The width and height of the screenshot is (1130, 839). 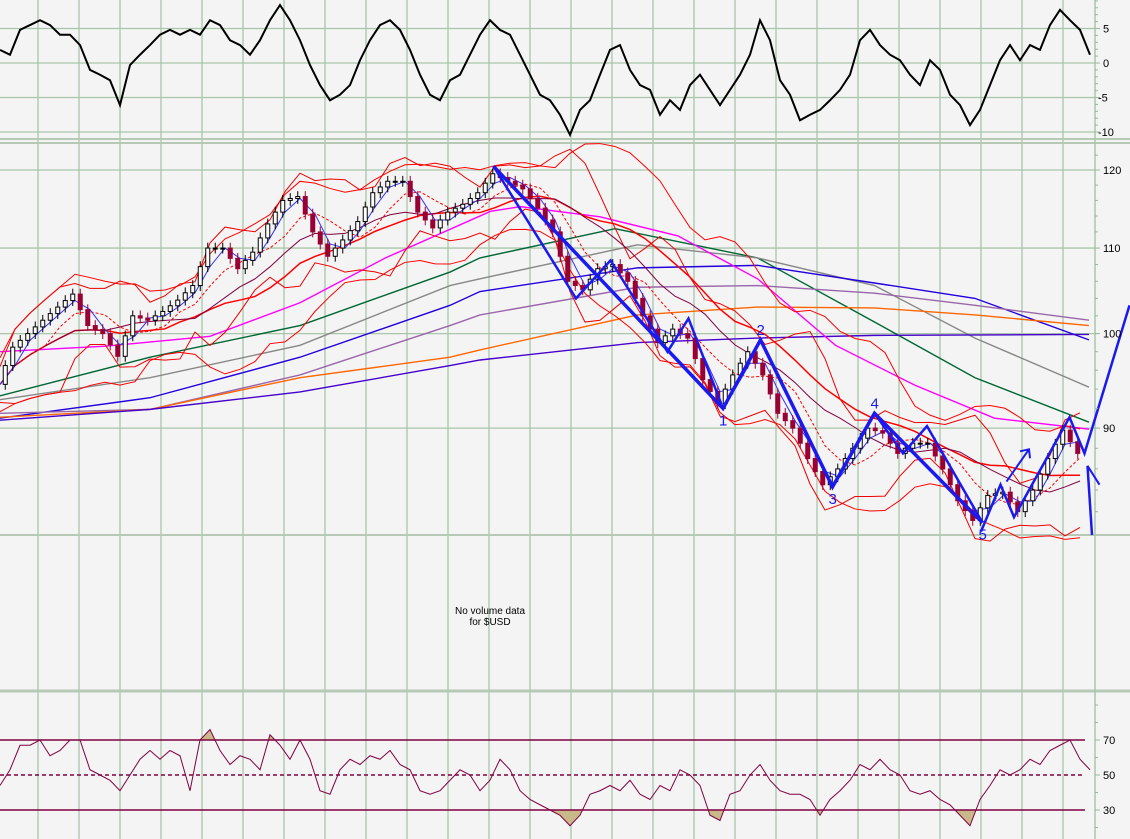 I want to click on wave-label-5: 5, so click(x=983, y=535).